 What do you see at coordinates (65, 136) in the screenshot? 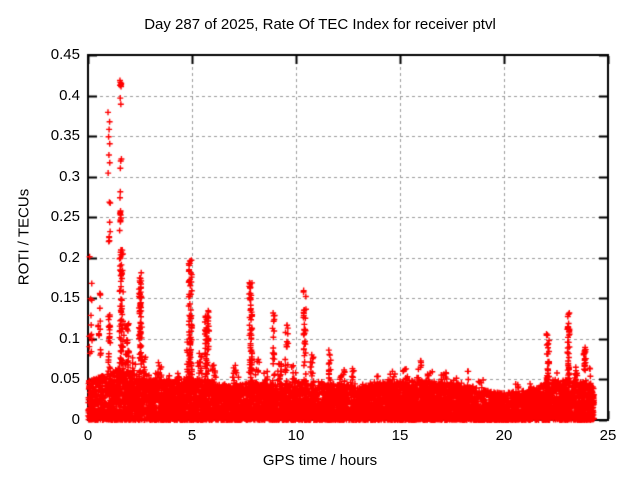
I see `y-tick-label: 0.35` at bounding box center [65, 136].